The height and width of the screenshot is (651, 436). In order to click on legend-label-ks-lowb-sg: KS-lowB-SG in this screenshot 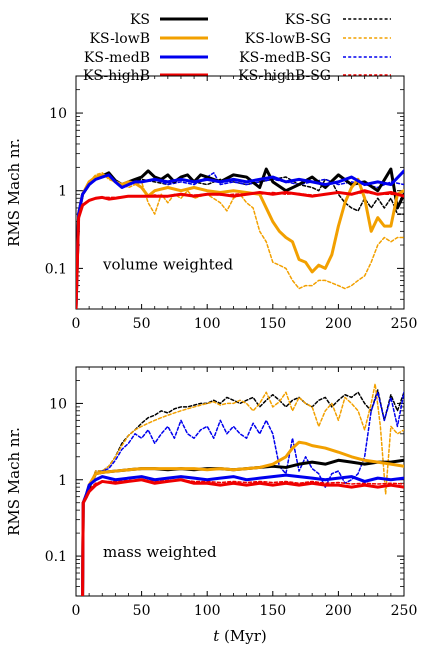, I will do `click(288, 39)`.